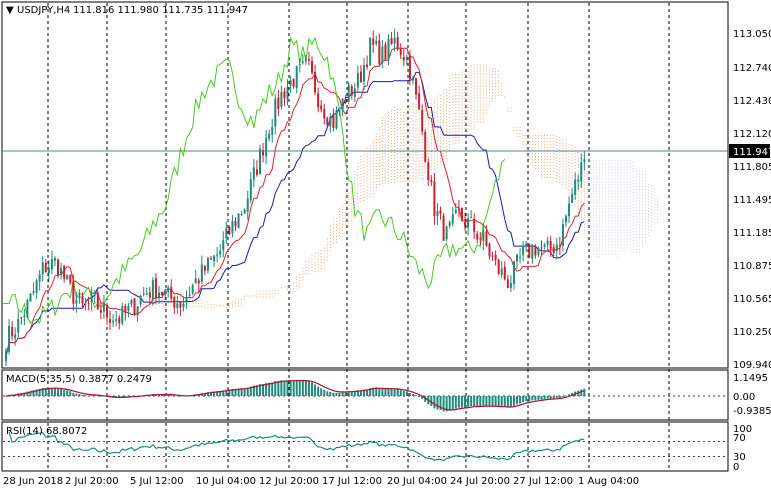  I want to click on price-tick: 110.565, so click(752, 299).